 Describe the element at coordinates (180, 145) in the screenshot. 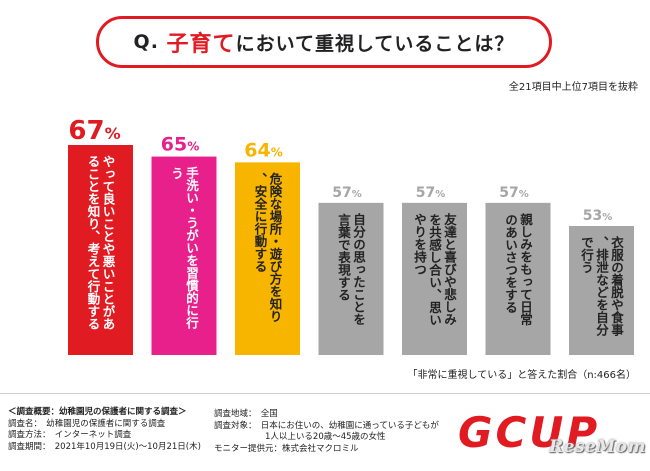

I see `value-label-2: 65%` at that location.